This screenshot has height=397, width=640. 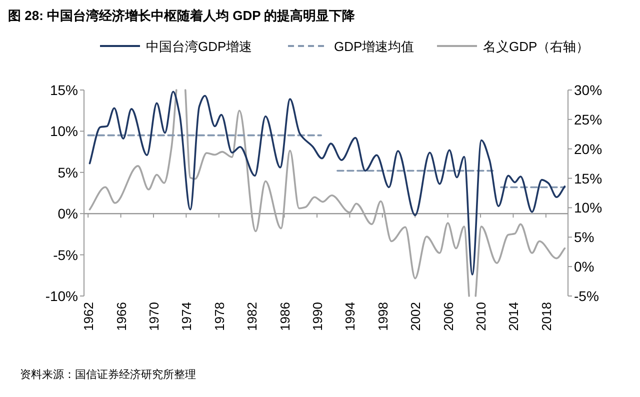 I want to click on x-tick-label: 1982, so click(x=252, y=316).